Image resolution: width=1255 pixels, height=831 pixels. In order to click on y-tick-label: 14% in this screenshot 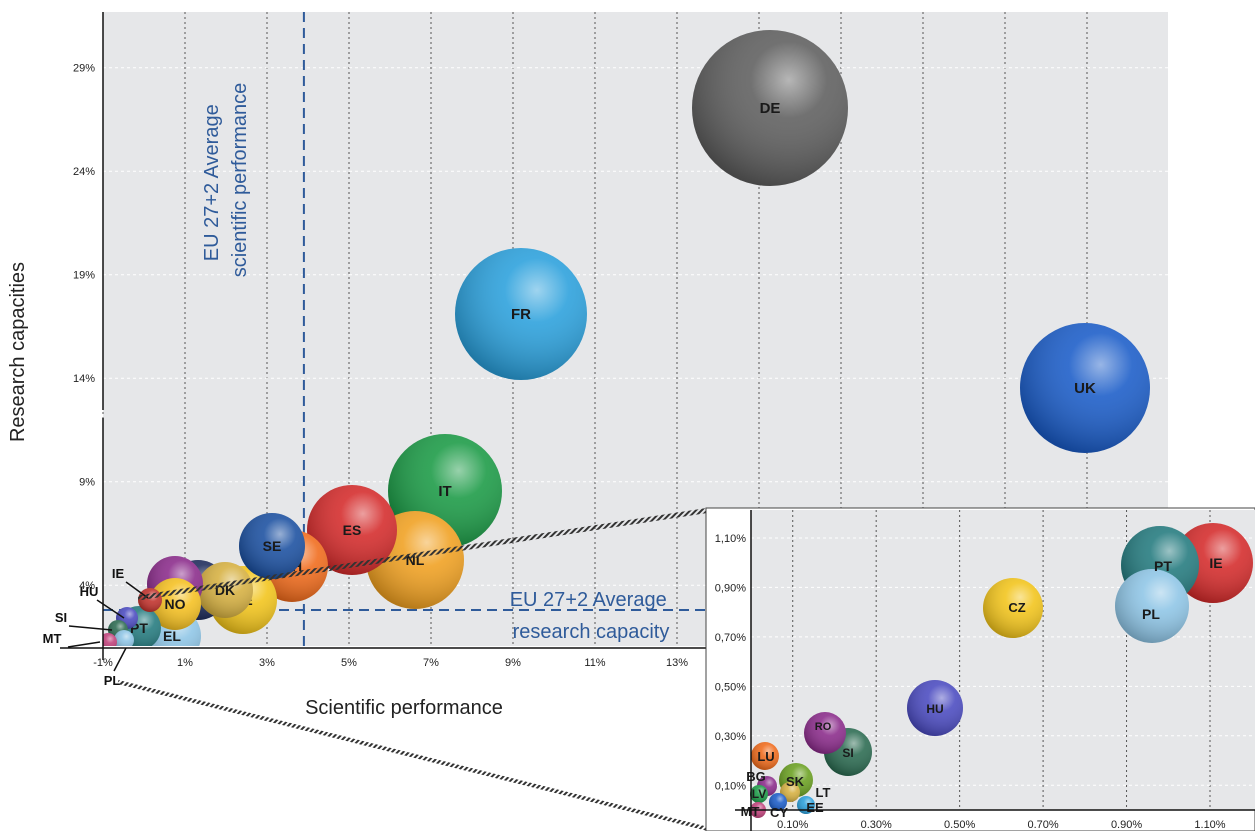, I will do `click(84, 379)`.